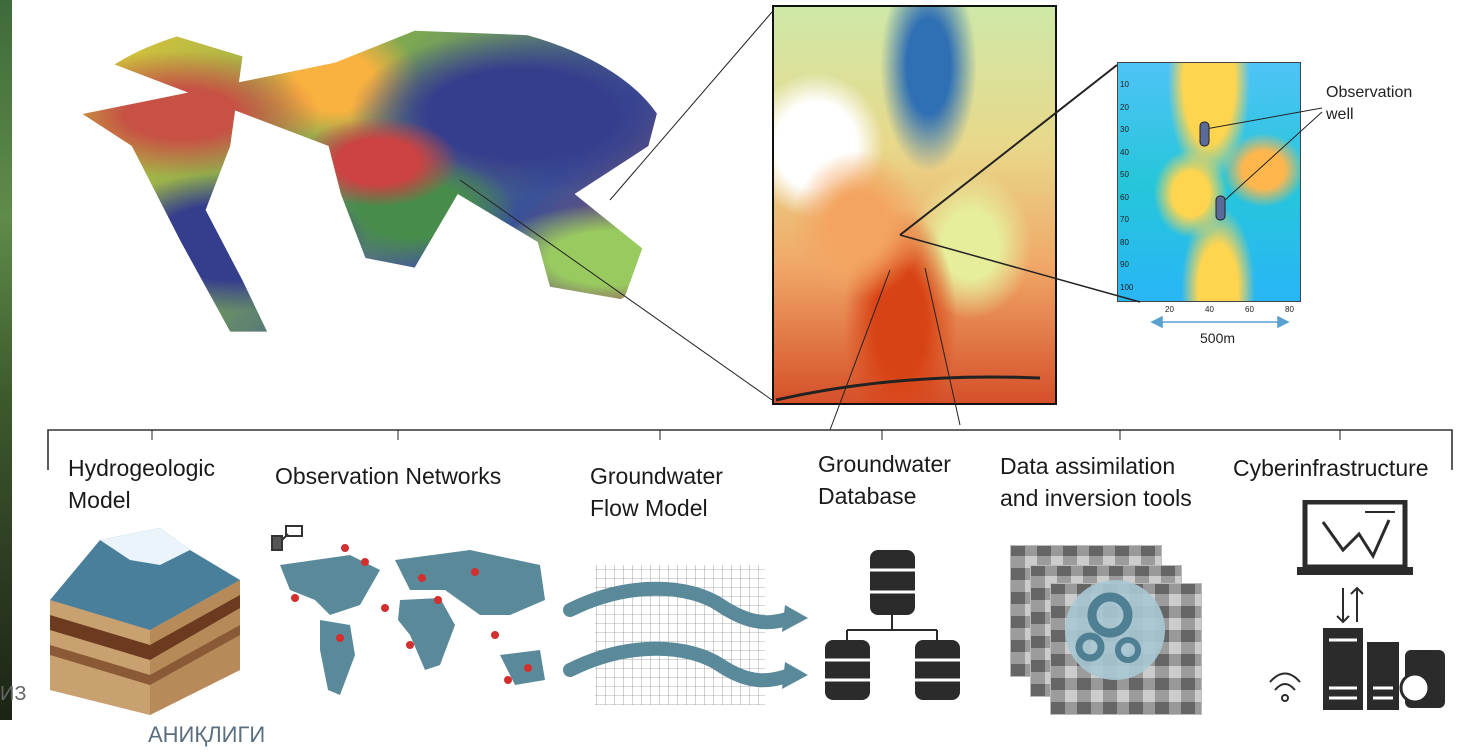  What do you see at coordinates (1124, 219) in the screenshot?
I see `grid-y-tick: 70` at bounding box center [1124, 219].